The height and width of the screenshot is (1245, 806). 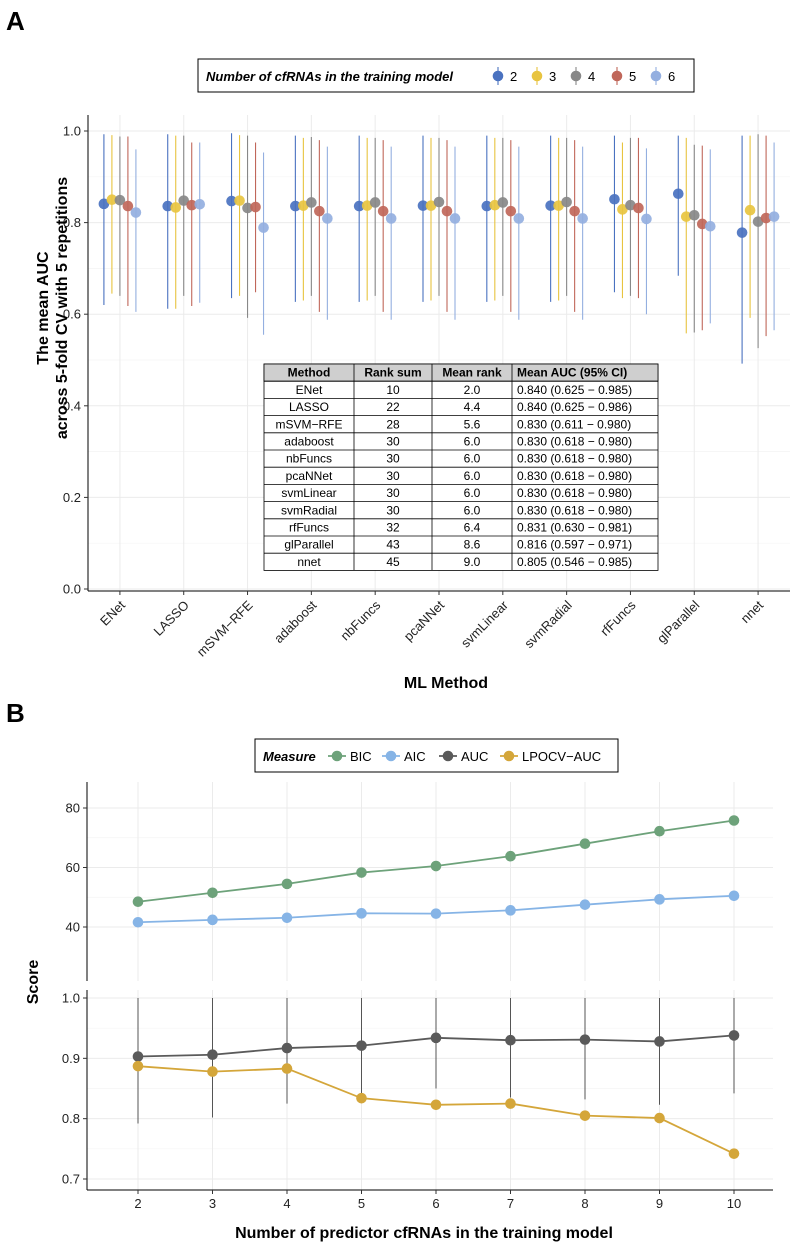 I want to click on legend-a-label: 5, so click(x=632, y=76).